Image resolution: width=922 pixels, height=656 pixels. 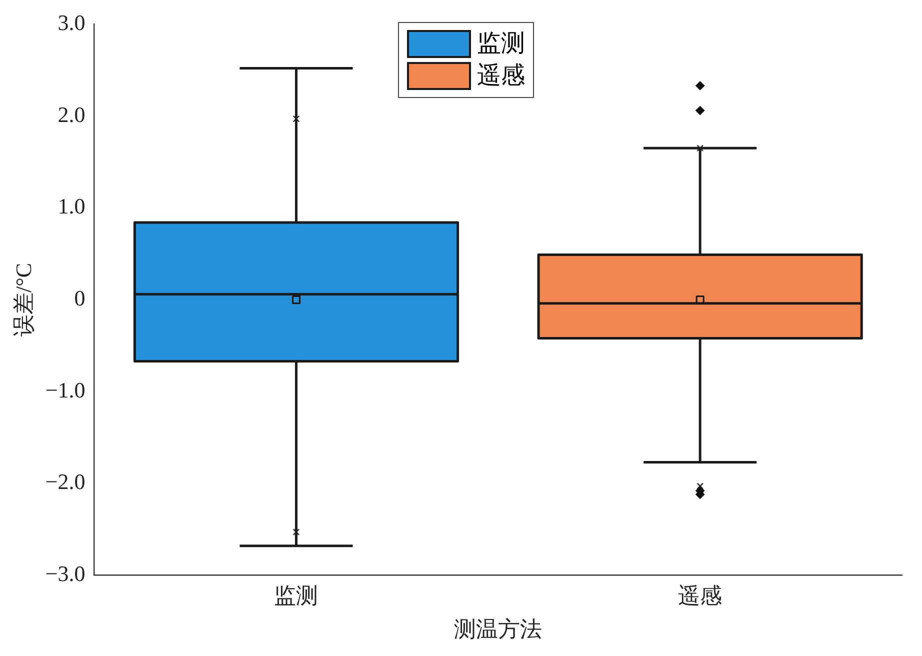 What do you see at coordinates (72, 22) in the screenshot?
I see `y-tick-label: 3.0` at bounding box center [72, 22].